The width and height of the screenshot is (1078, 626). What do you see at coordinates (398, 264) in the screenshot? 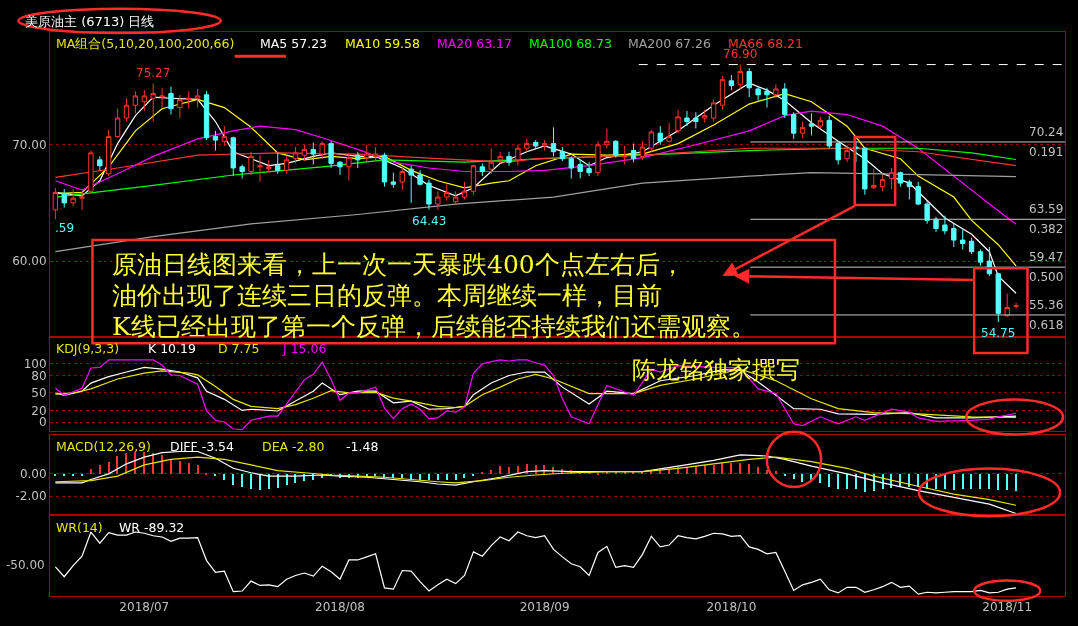
I see `annotation: 原油日线图来看，上一次一天暴跌400个点左右后，` at bounding box center [398, 264].